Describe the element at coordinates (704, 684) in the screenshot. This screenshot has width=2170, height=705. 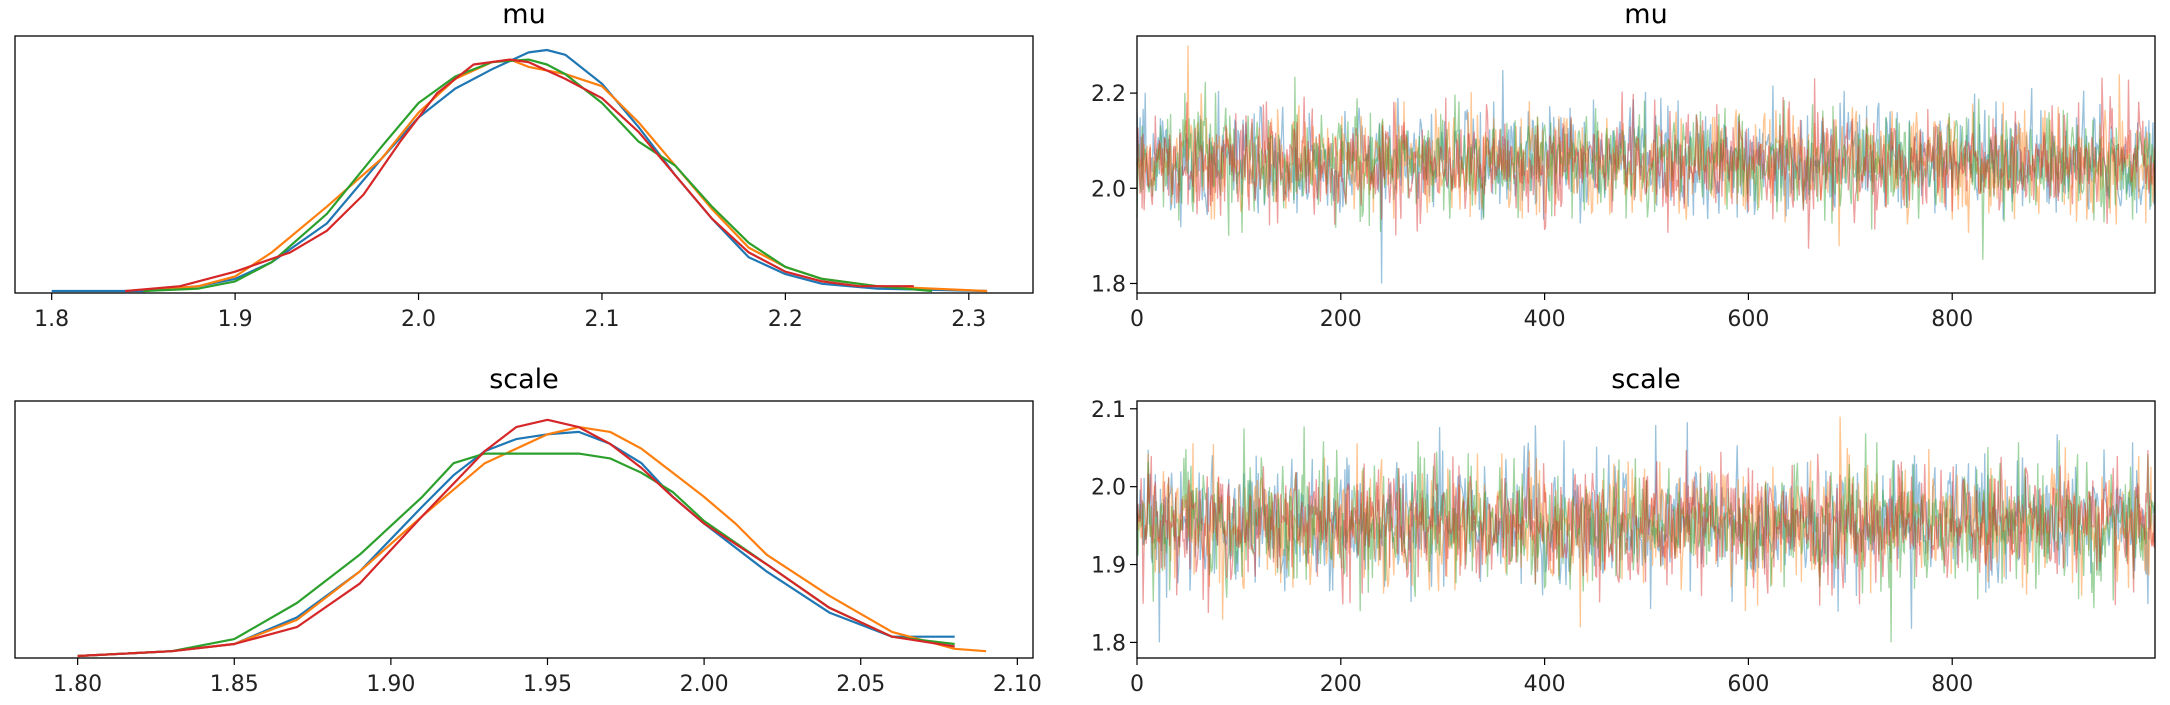
I see `x-tick-label: 2.00` at that location.